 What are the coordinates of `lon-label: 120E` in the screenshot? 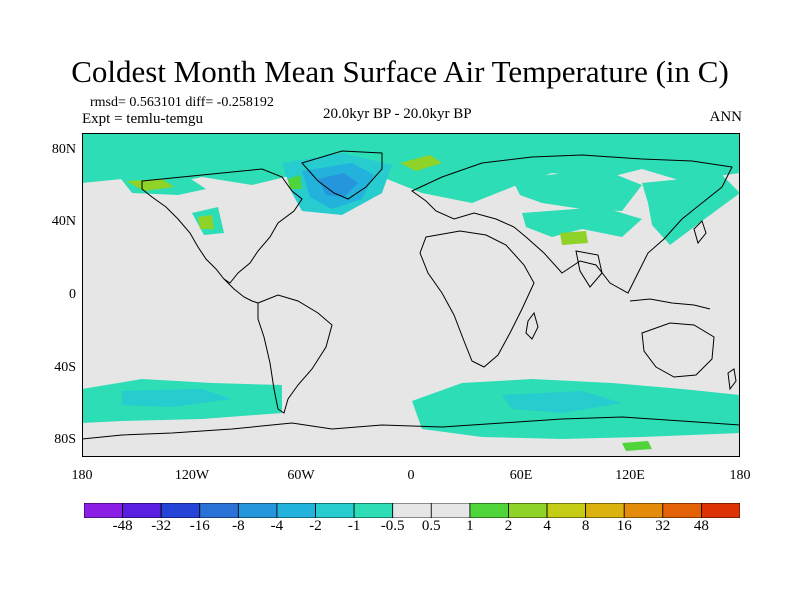 It's located at (630, 475).